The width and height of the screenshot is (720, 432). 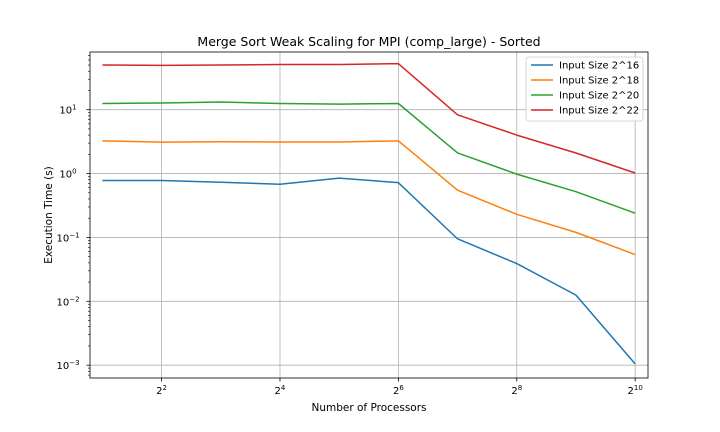 I want to click on legend-box, so click(x=584, y=89).